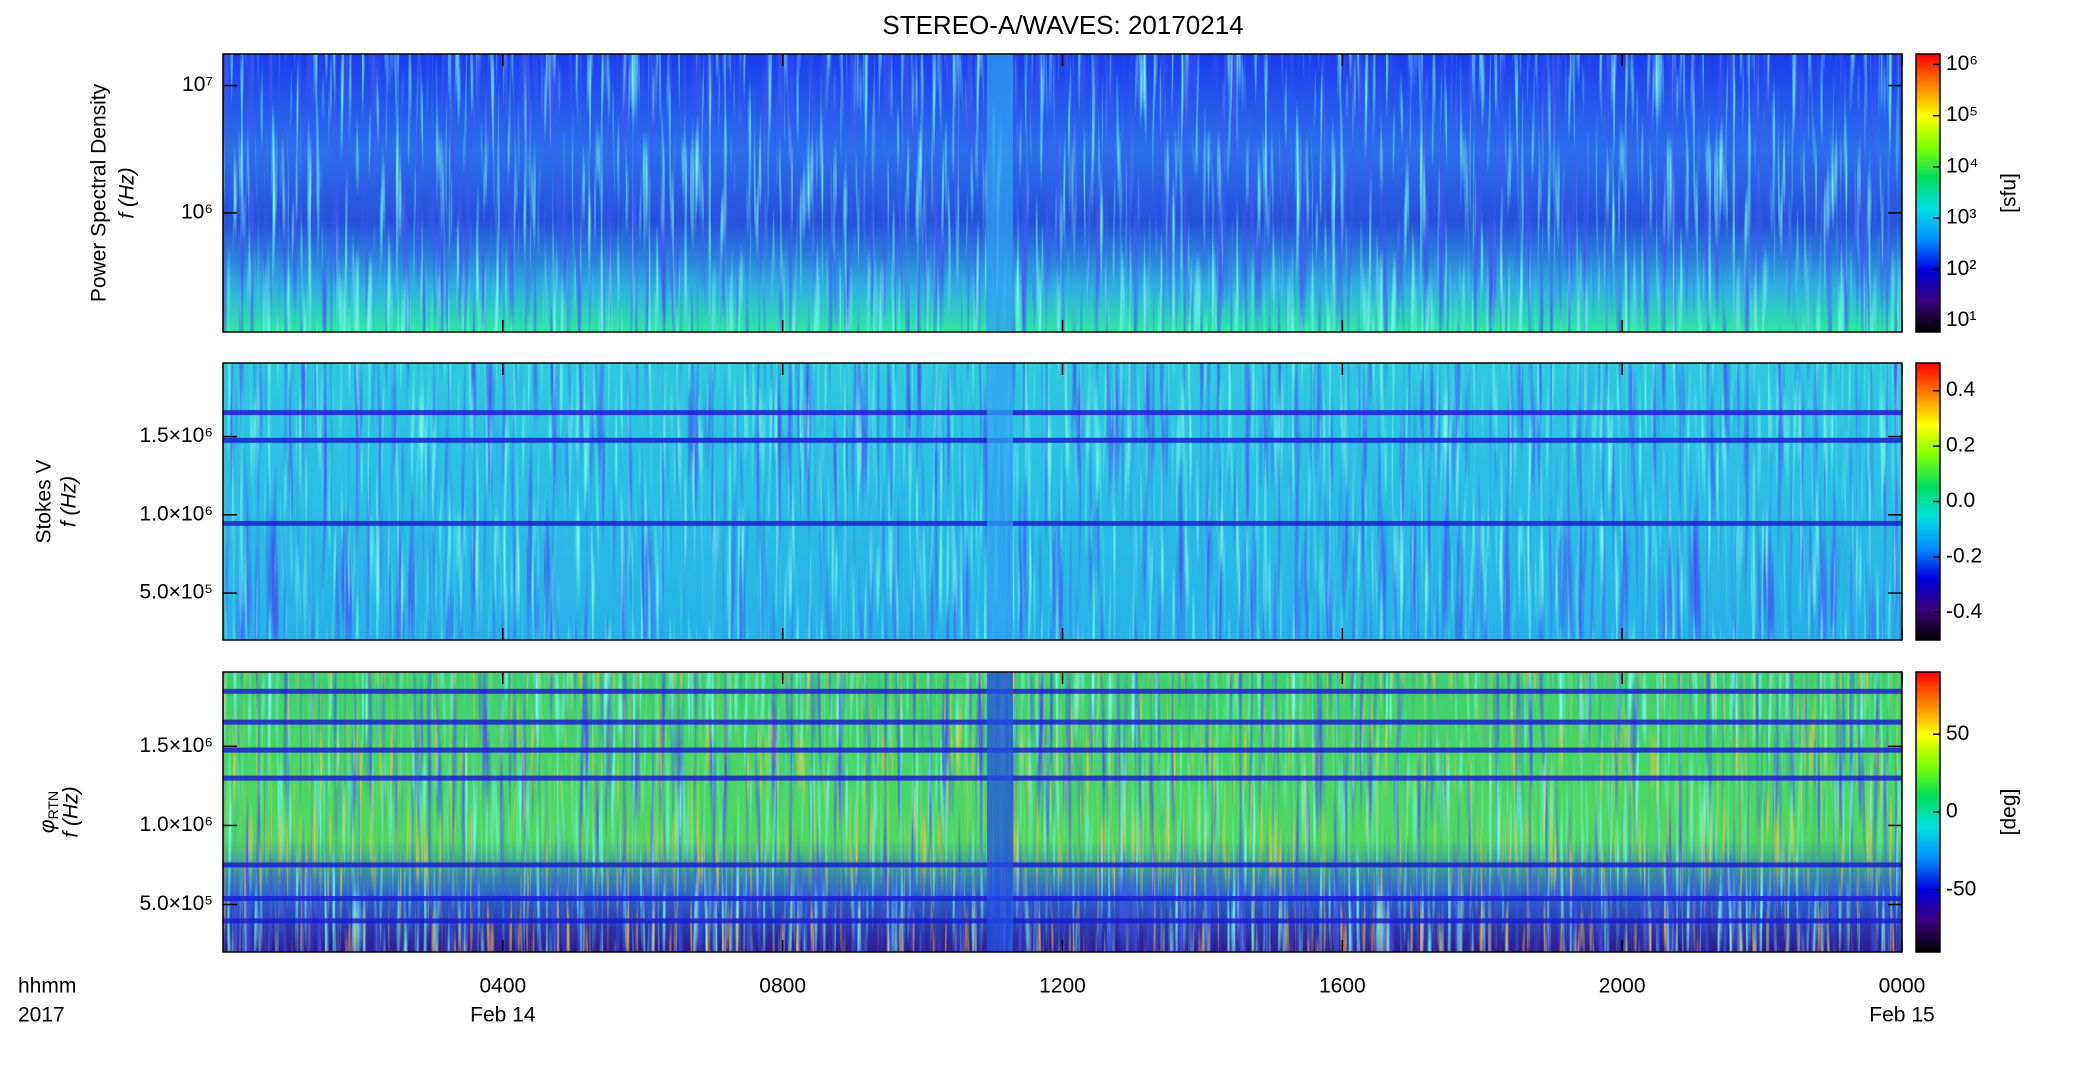 Image resolution: width=2096 pixels, height=1080 pixels. I want to click on colorbar-tick-label: 50, so click(1957, 733).